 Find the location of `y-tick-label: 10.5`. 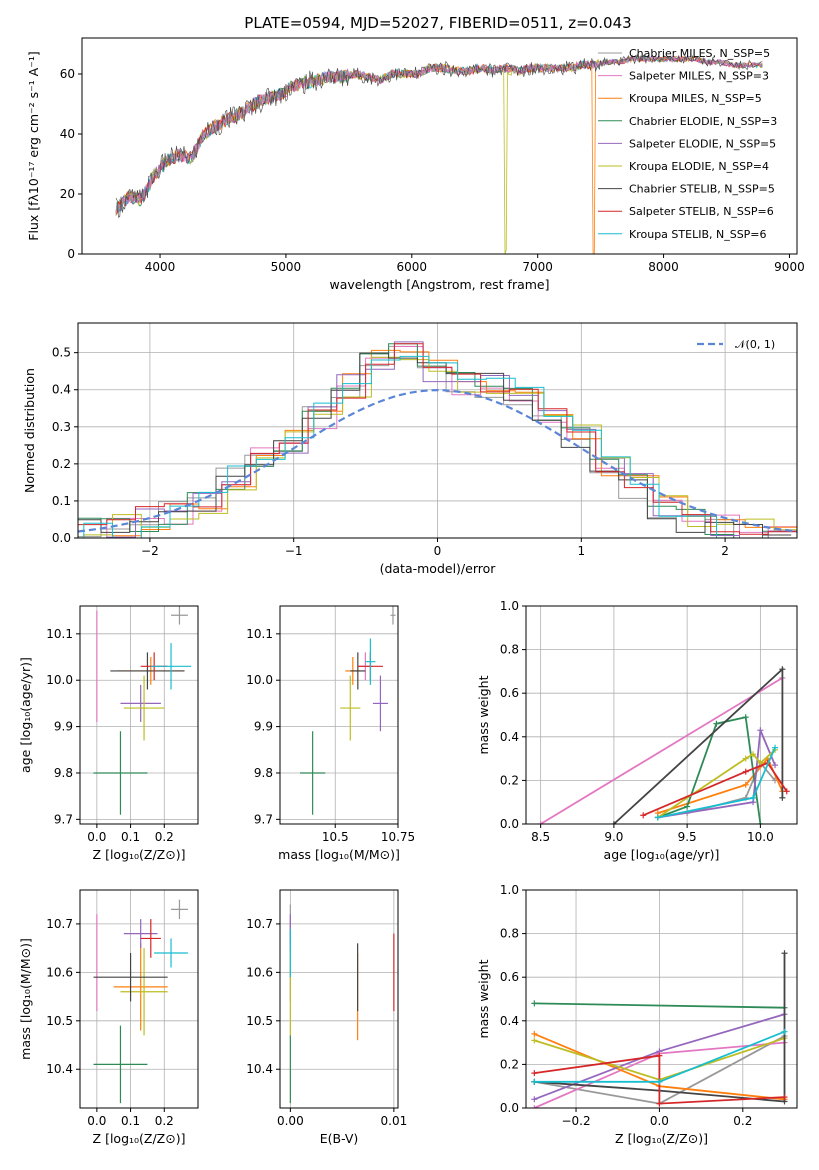

y-tick-label: 10.5 is located at coordinates (259, 1021).